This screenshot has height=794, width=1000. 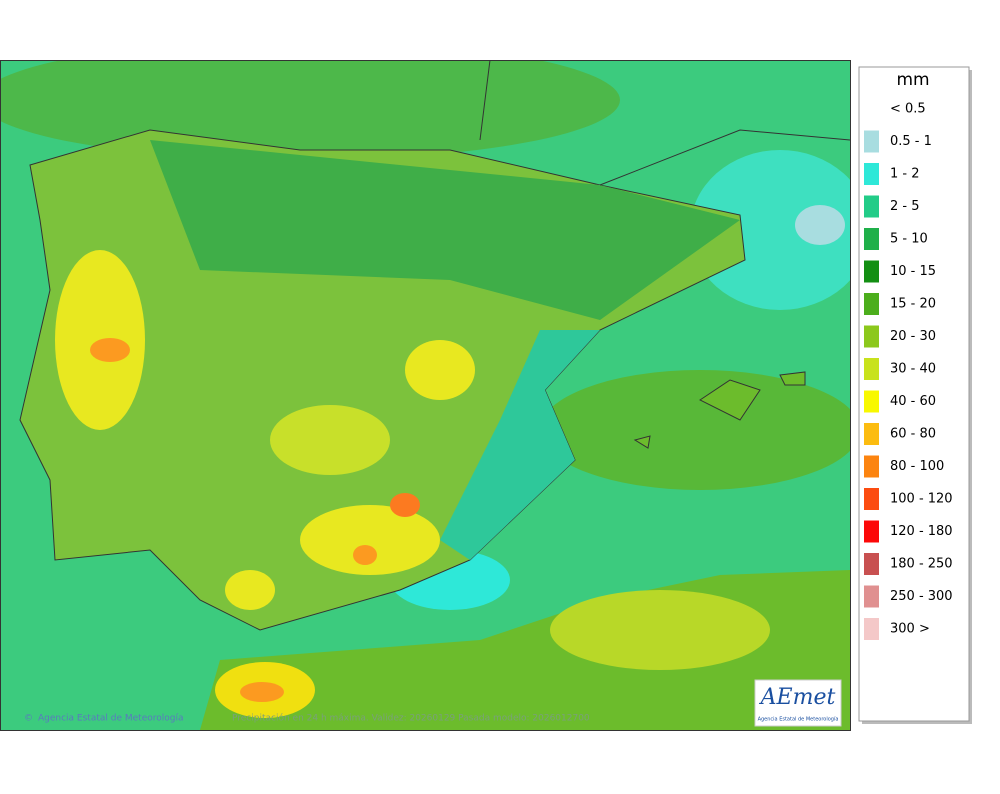 I want to click on logo: AEmet Agencia Estatal de Meteorología, so click(x=798, y=703).